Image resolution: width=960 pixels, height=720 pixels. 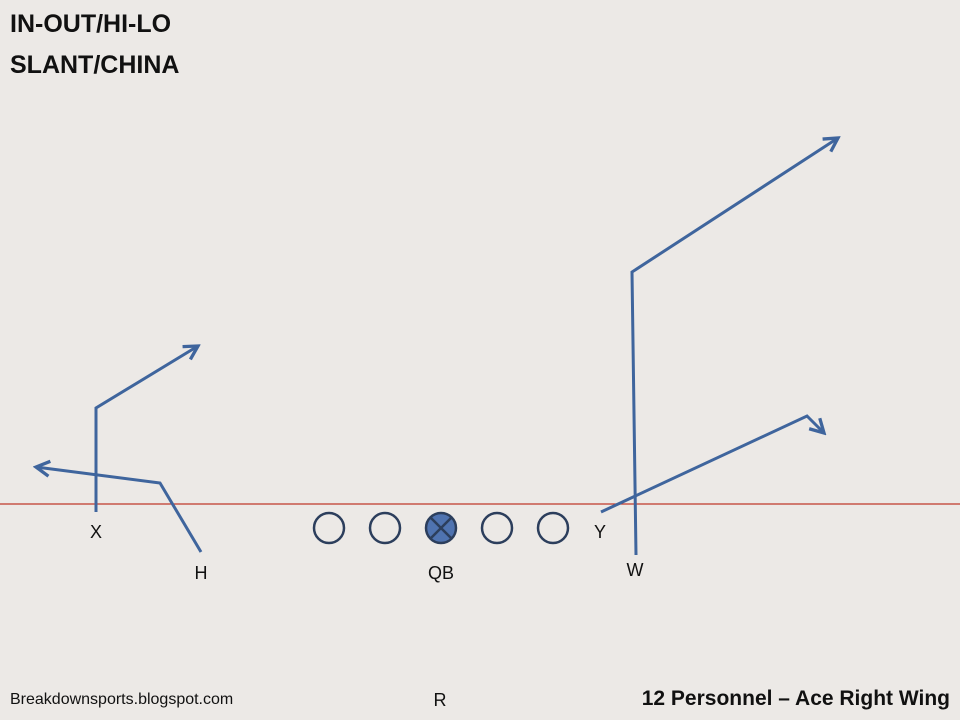 I want to click on player-label-r: R, so click(x=440, y=700).